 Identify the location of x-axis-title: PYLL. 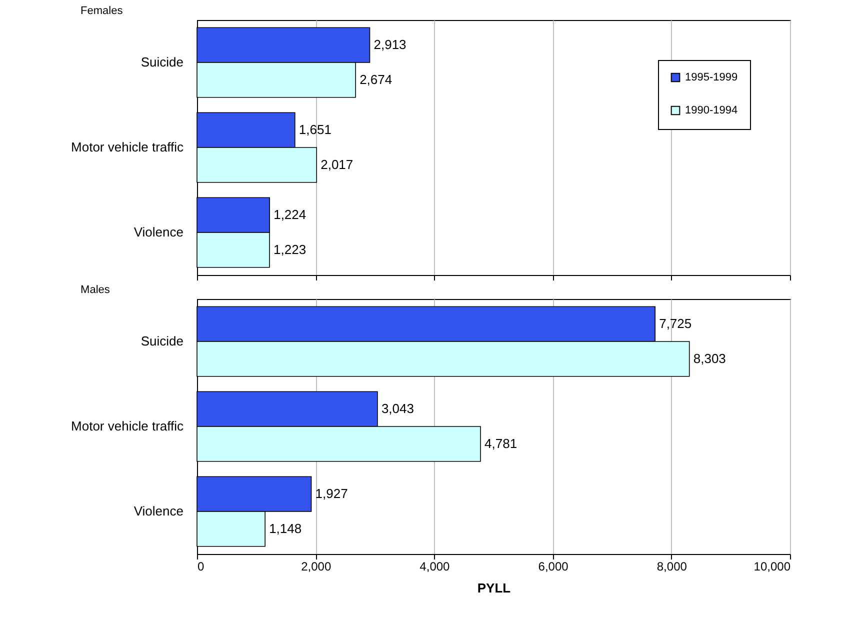
(494, 588).